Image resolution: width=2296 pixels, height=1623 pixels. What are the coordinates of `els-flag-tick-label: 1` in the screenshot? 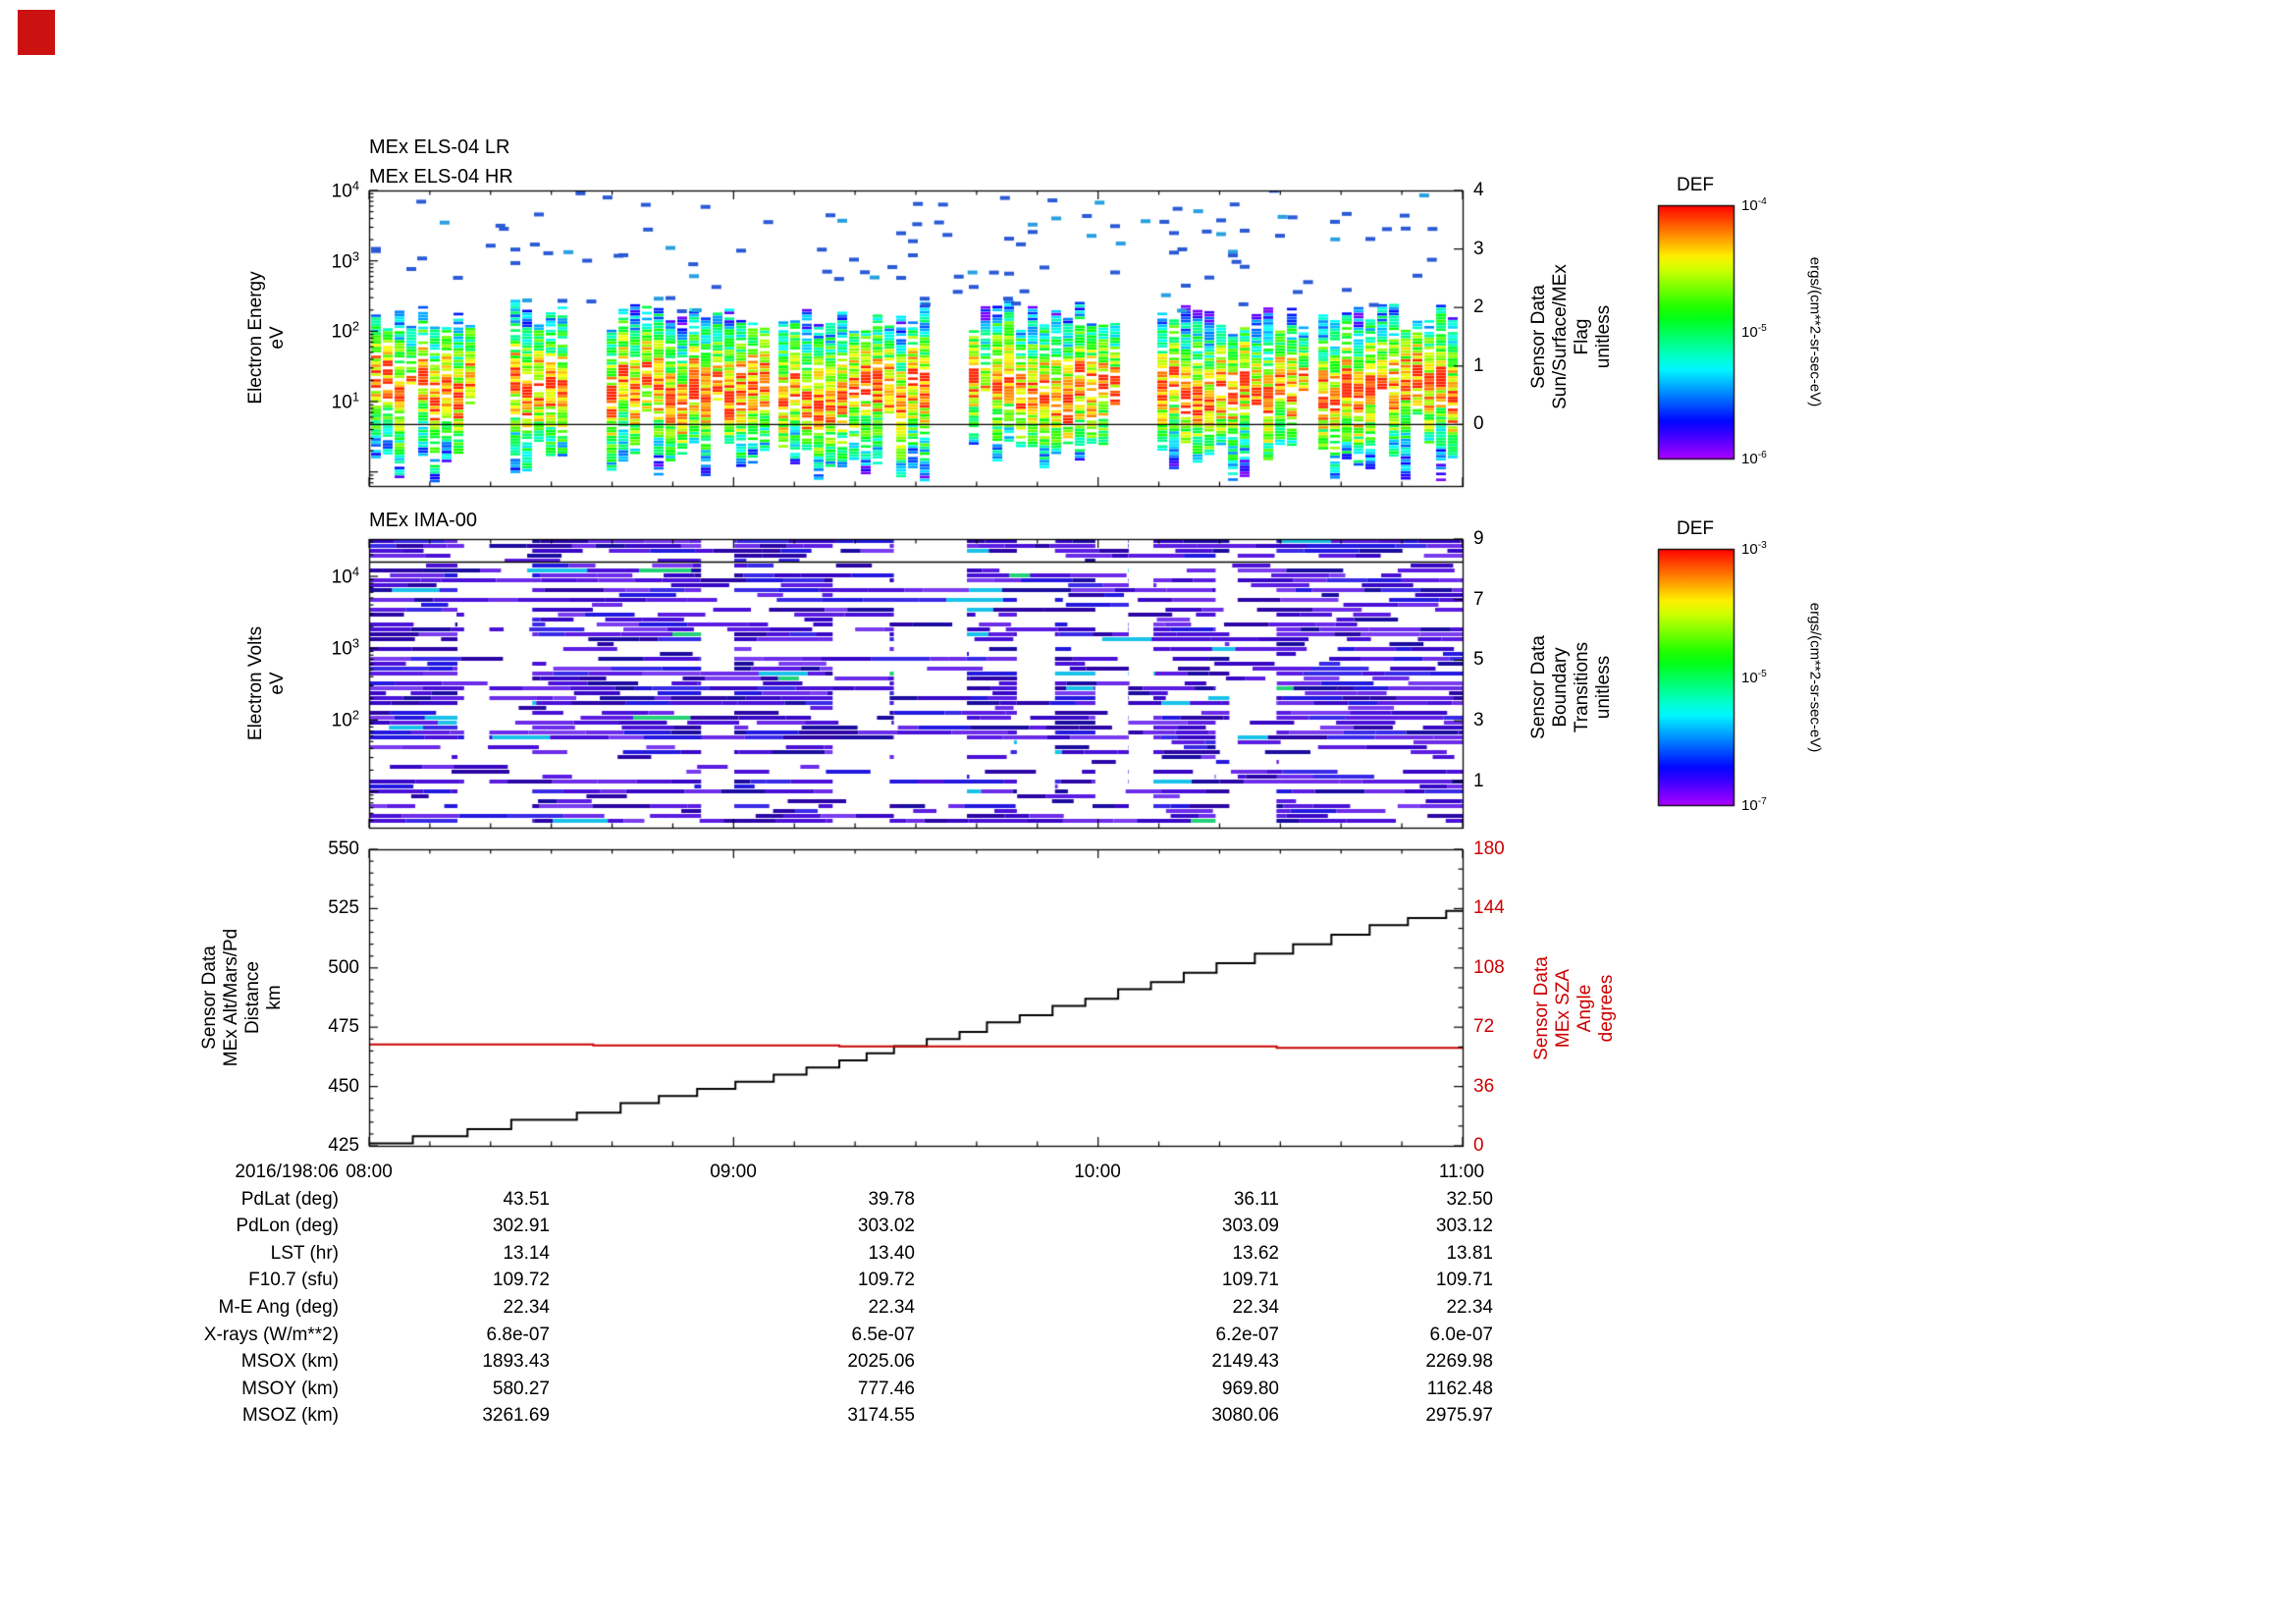 It's located at (1478, 365).